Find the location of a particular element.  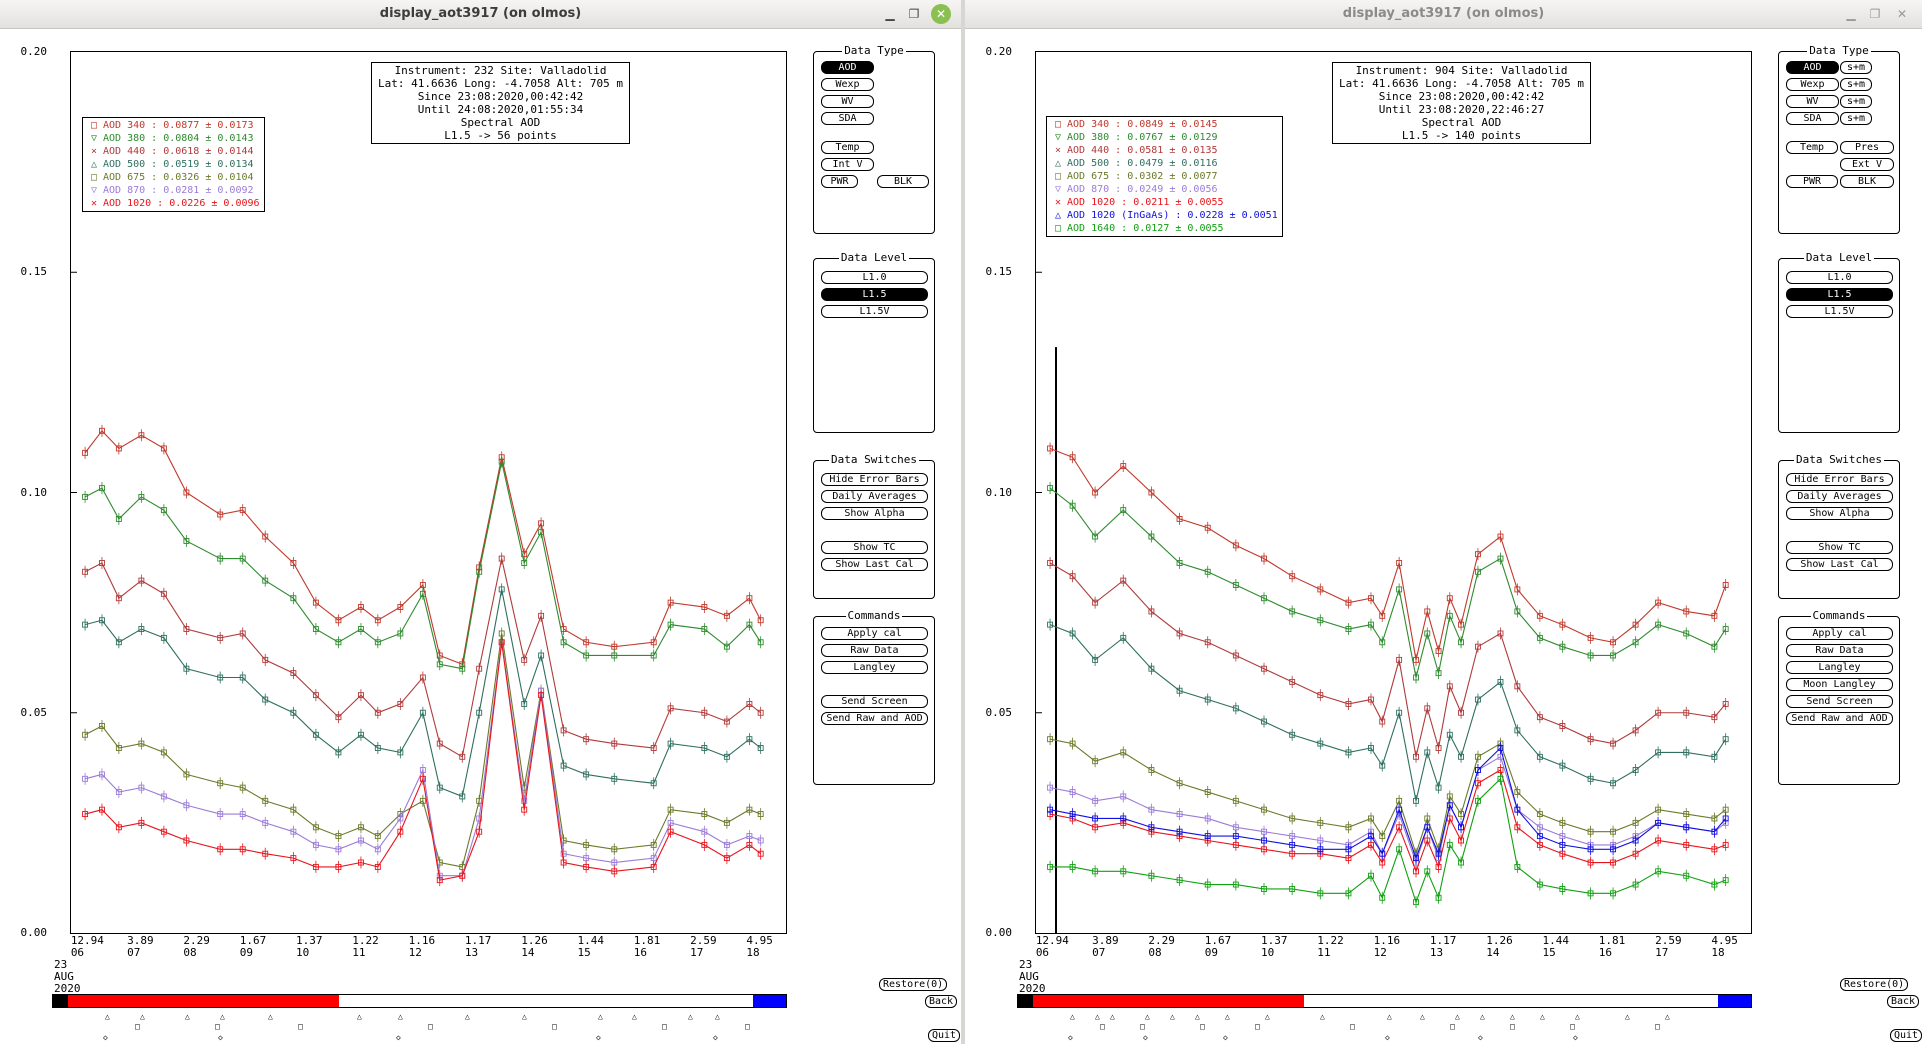

legend-marker-icon: □ is located at coordinates (1058, 228).